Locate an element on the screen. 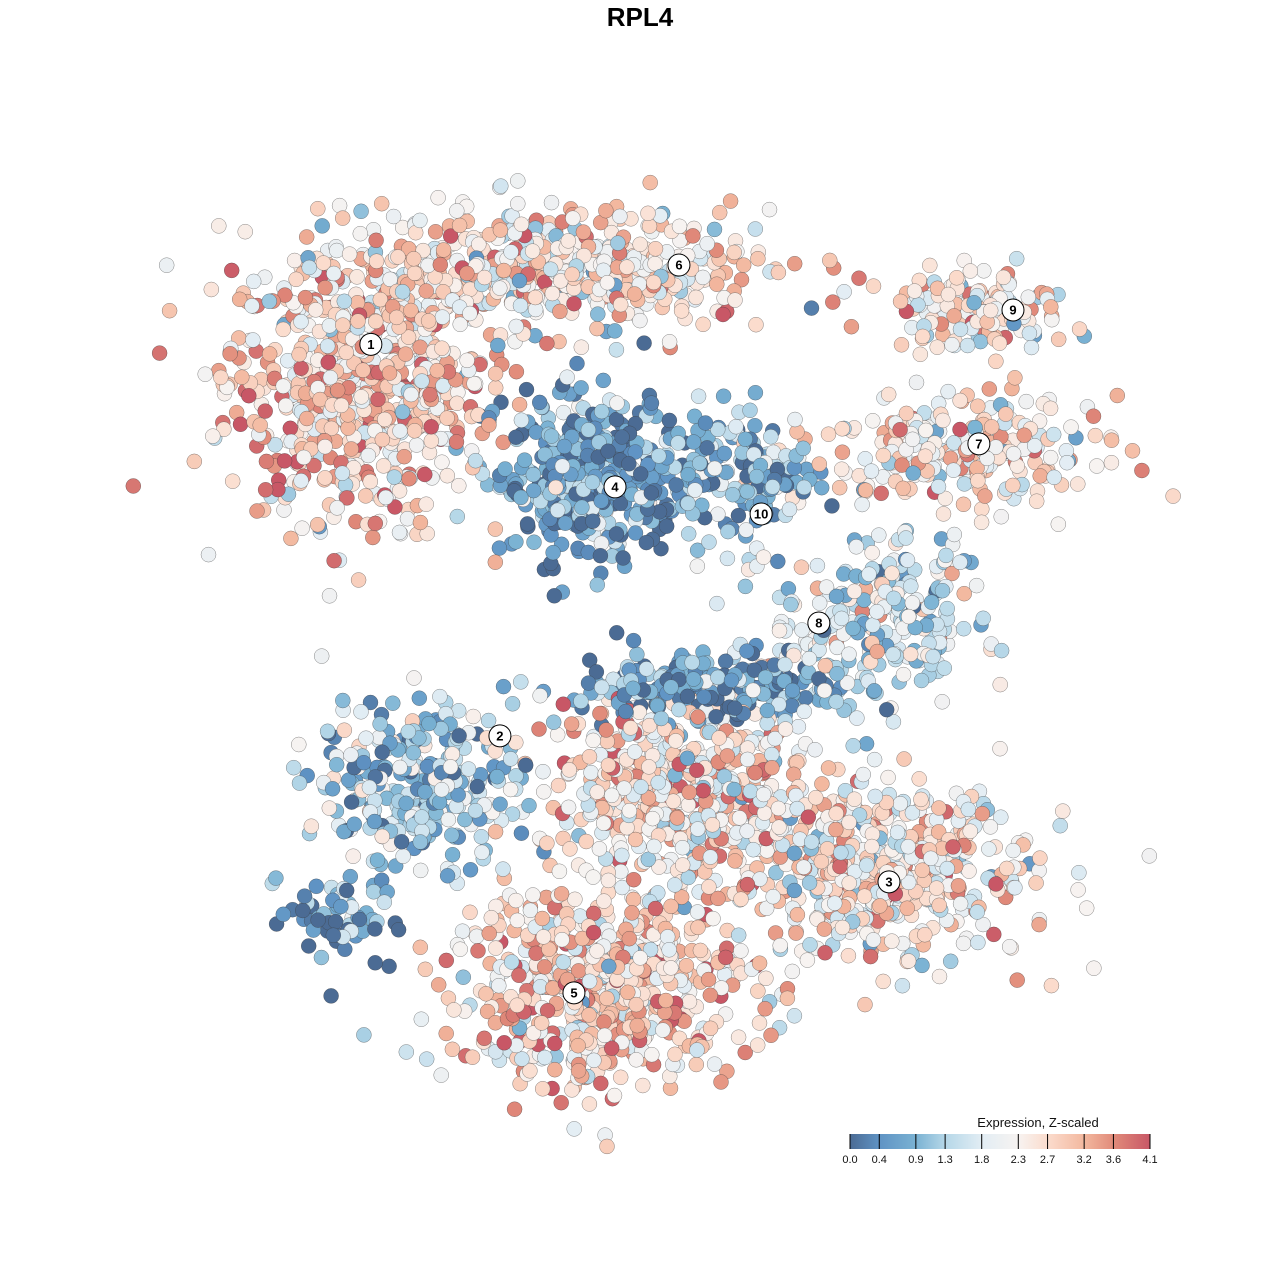 This screenshot has width=1280, height=1280. cluster-label-badge is located at coordinates (1013, 310).